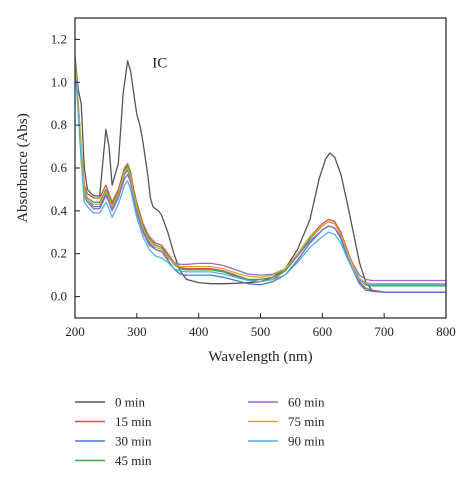 Image resolution: width=474 pixels, height=481 pixels. What do you see at coordinates (159, 63) in the screenshot?
I see `peak-annotation: IC` at bounding box center [159, 63].